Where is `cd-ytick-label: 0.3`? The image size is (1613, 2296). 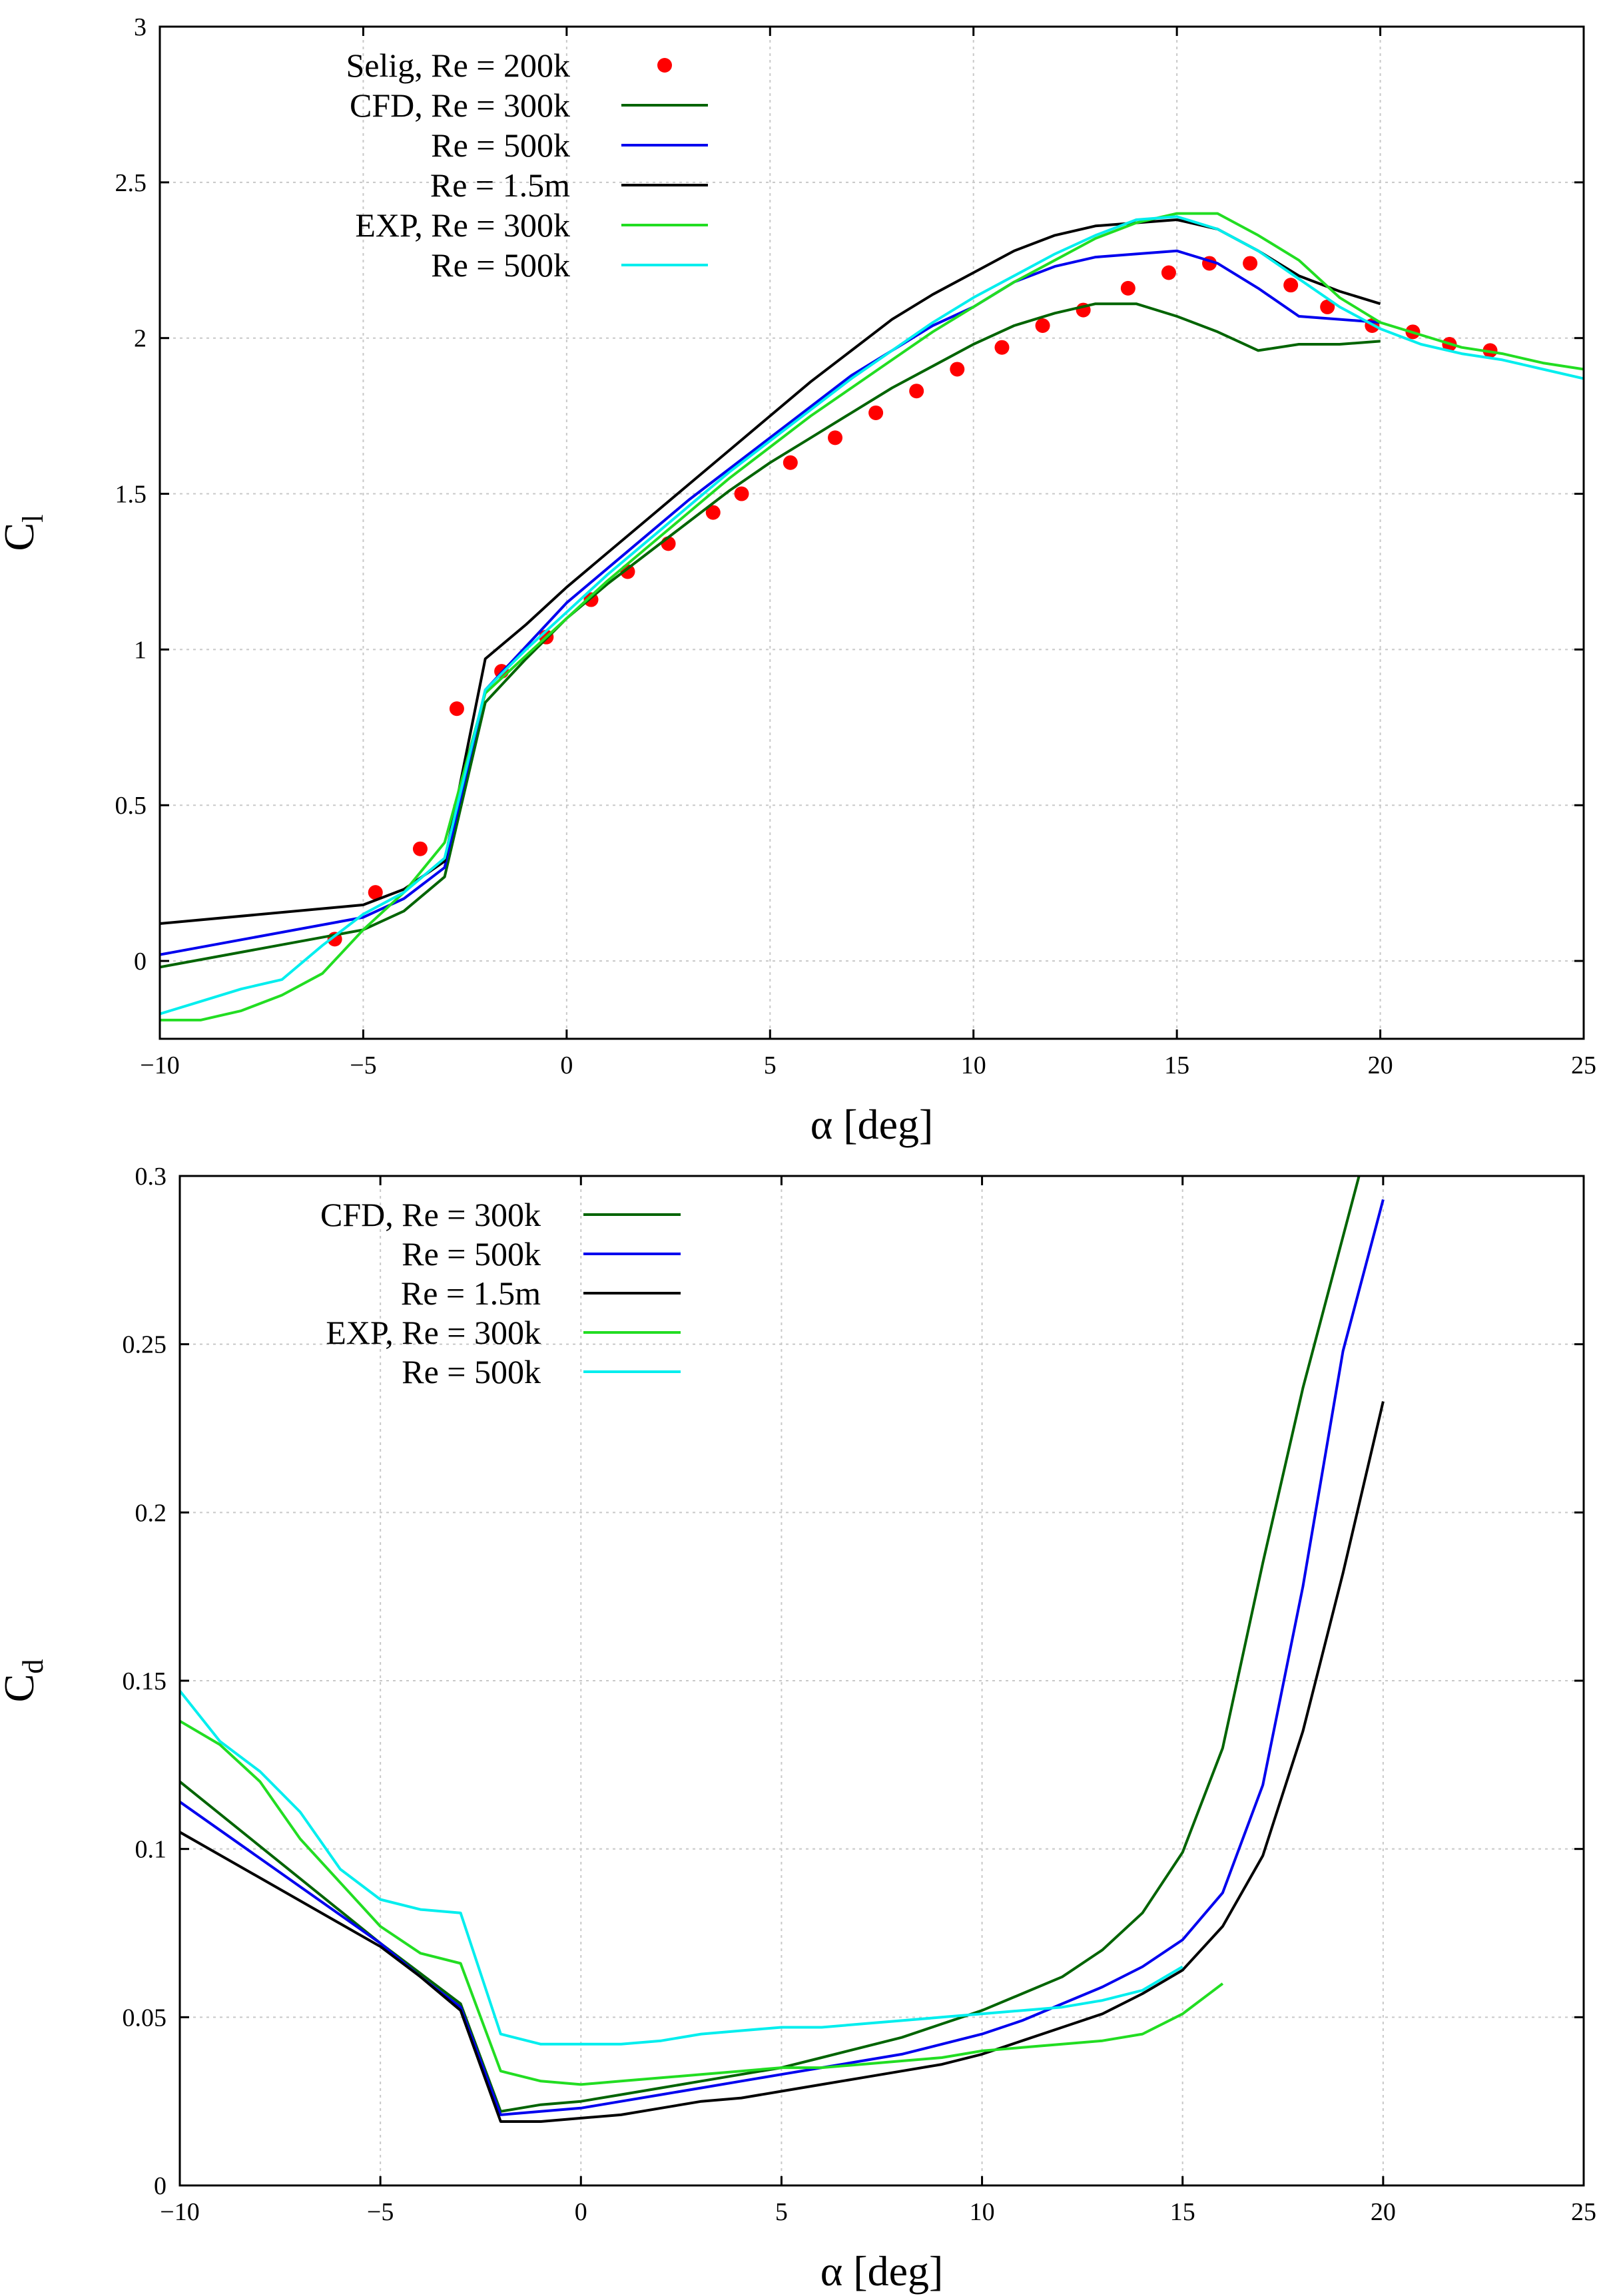
cd-ytick-label: 0.3 is located at coordinates (151, 1177).